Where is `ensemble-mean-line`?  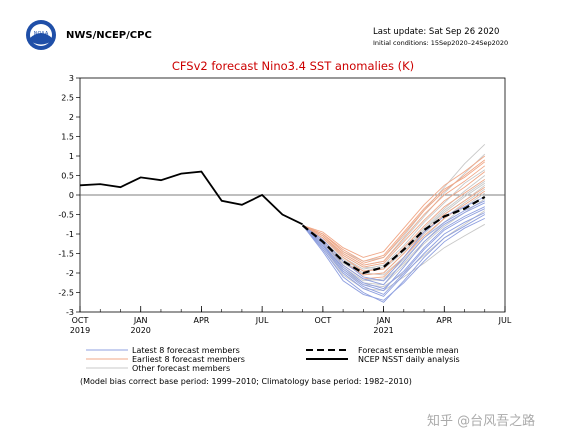 ensemble-mean-line is located at coordinates (393, 235).